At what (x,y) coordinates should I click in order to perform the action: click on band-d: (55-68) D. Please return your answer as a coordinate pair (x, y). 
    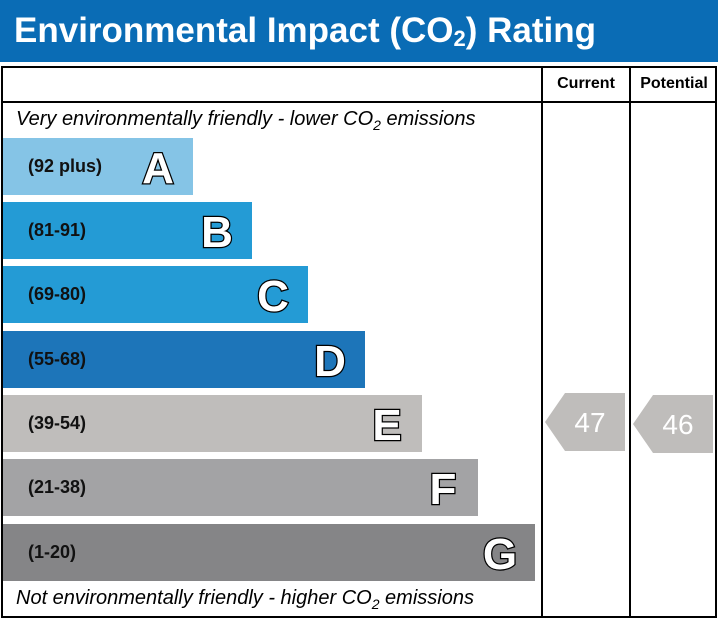
    Looking at the image, I should click on (184, 359).